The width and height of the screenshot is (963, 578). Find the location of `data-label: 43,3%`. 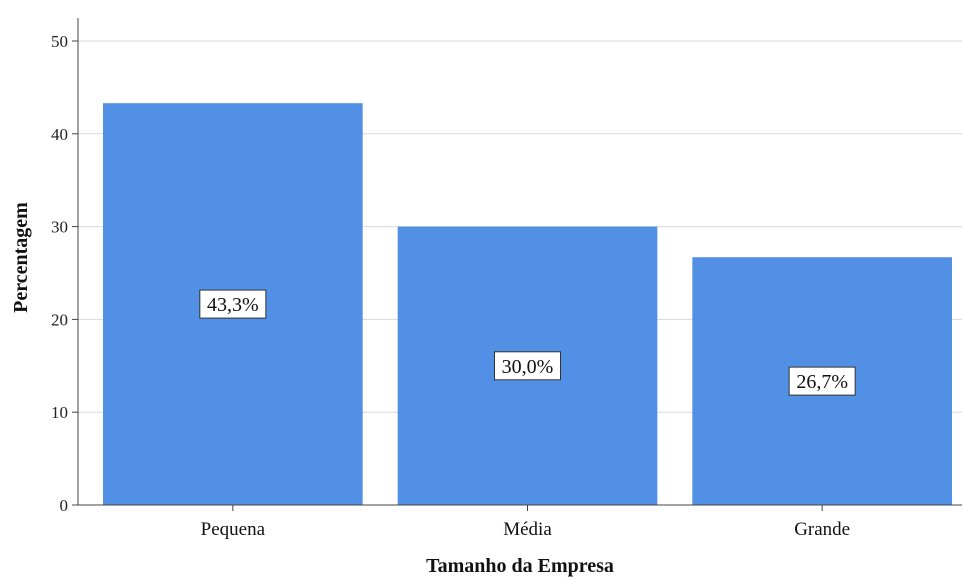

data-label: 43,3% is located at coordinates (233, 305).